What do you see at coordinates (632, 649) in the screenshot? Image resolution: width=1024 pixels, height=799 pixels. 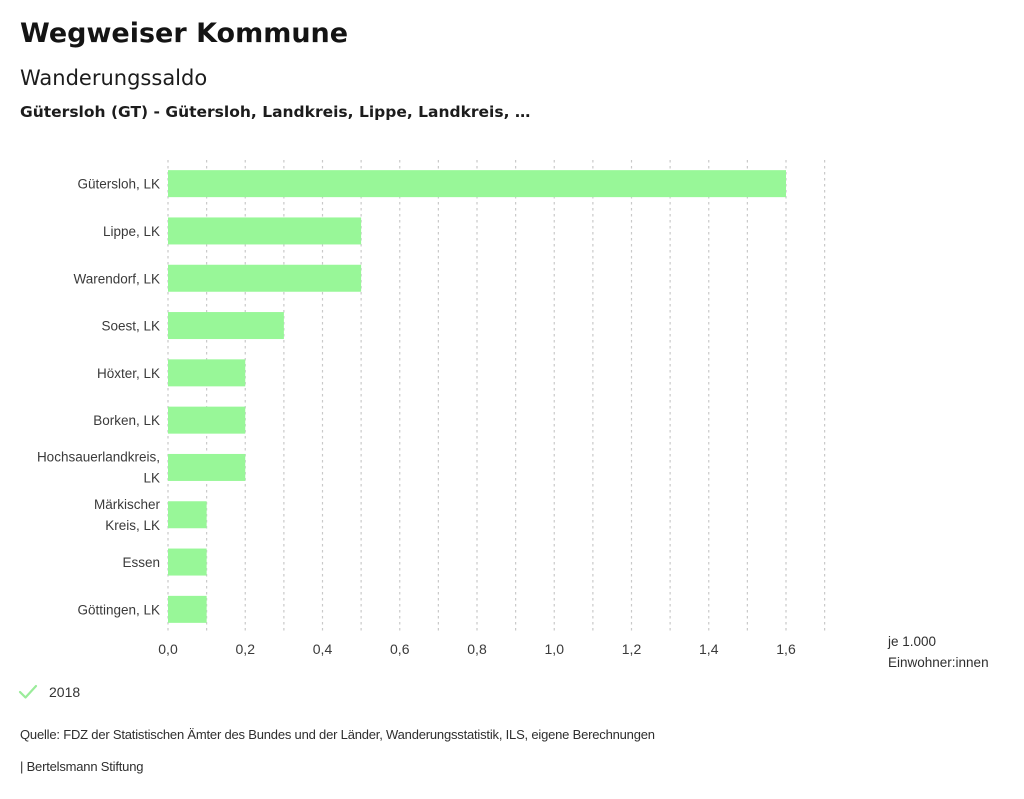 I see `x-tick-label: 1,2` at bounding box center [632, 649].